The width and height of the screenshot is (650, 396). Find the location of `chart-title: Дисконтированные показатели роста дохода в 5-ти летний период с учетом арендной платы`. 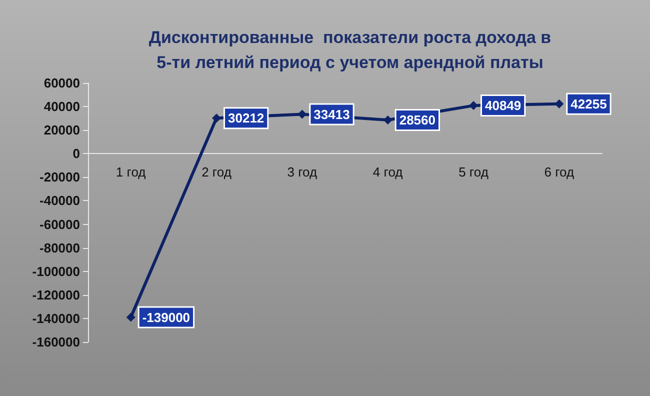

chart-title: Дисконтированные показатели роста дохода в 5-ти летний период с учетом арендной платы is located at coordinates (350, 50).